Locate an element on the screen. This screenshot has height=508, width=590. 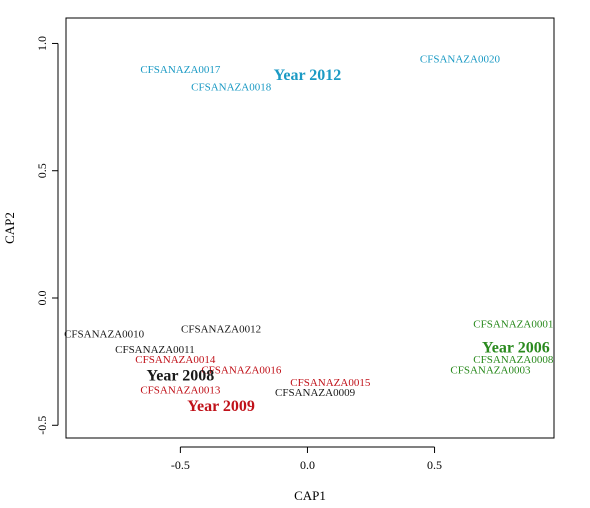
point-label: CFSANAZA0016 is located at coordinates (241, 370).